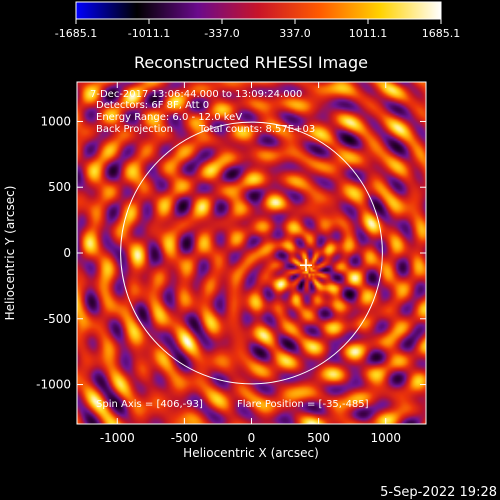  What do you see at coordinates (184, 438) in the screenshot?
I see `x-tick-label: -500` at bounding box center [184, 438].